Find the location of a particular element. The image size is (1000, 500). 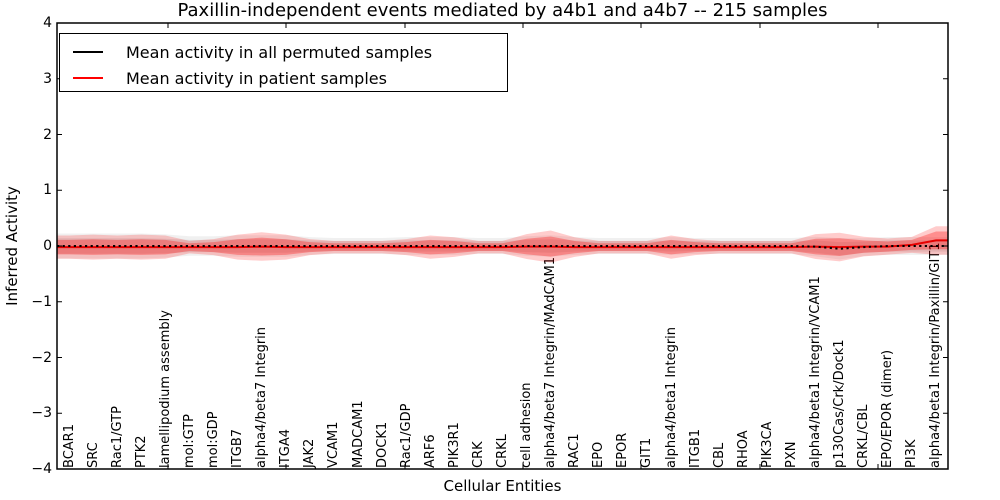

x-tick-label: VCAM1 is located at coordinates (334, 444).